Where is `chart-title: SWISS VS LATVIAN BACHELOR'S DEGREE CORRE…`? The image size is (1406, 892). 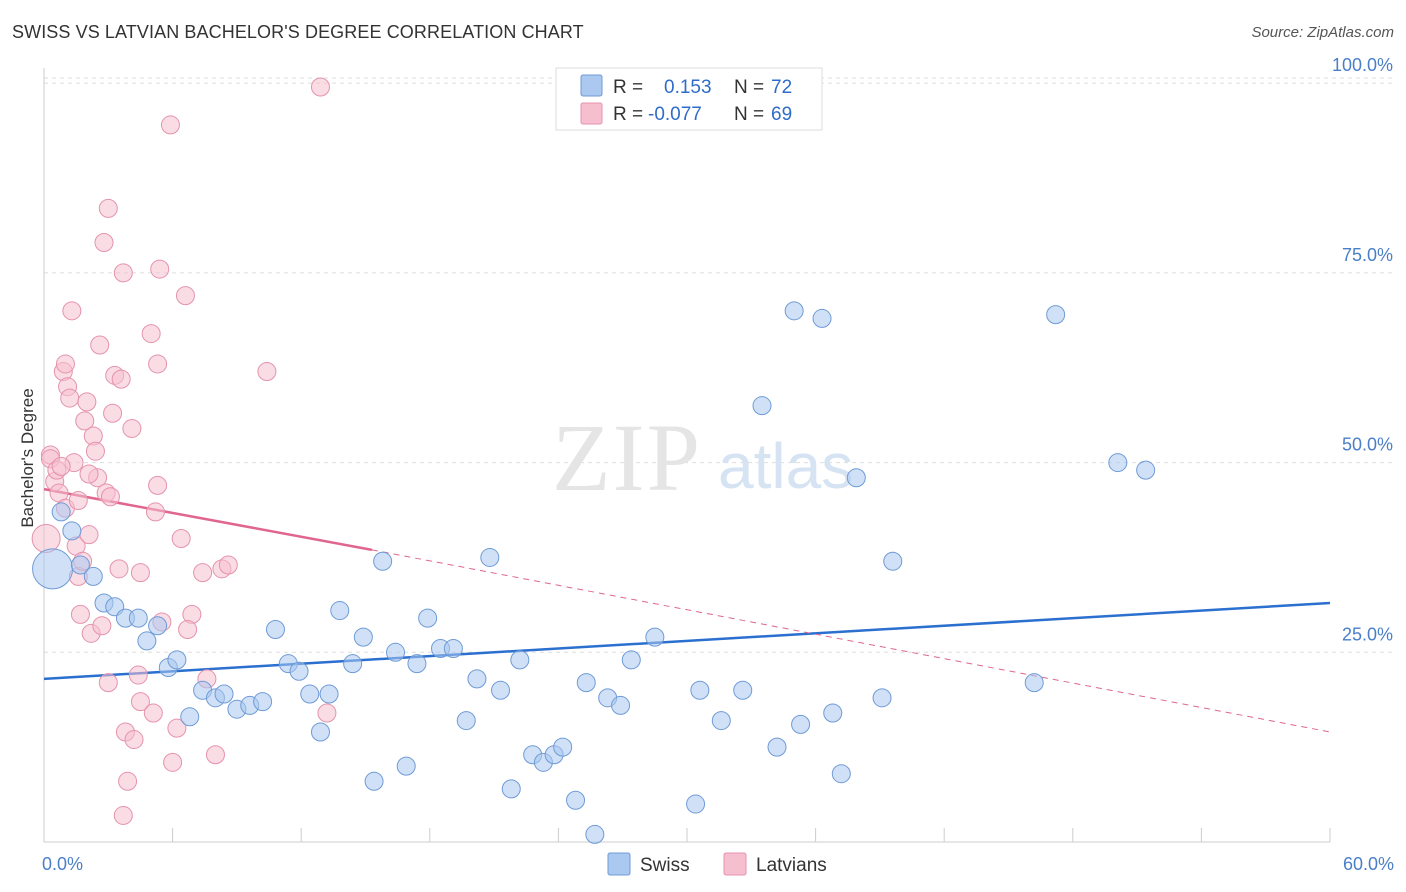
chart-title: SWISS VS LATVIAN BACHELOR'S DEGREE CORRE… is located at coordinates (298, 32).